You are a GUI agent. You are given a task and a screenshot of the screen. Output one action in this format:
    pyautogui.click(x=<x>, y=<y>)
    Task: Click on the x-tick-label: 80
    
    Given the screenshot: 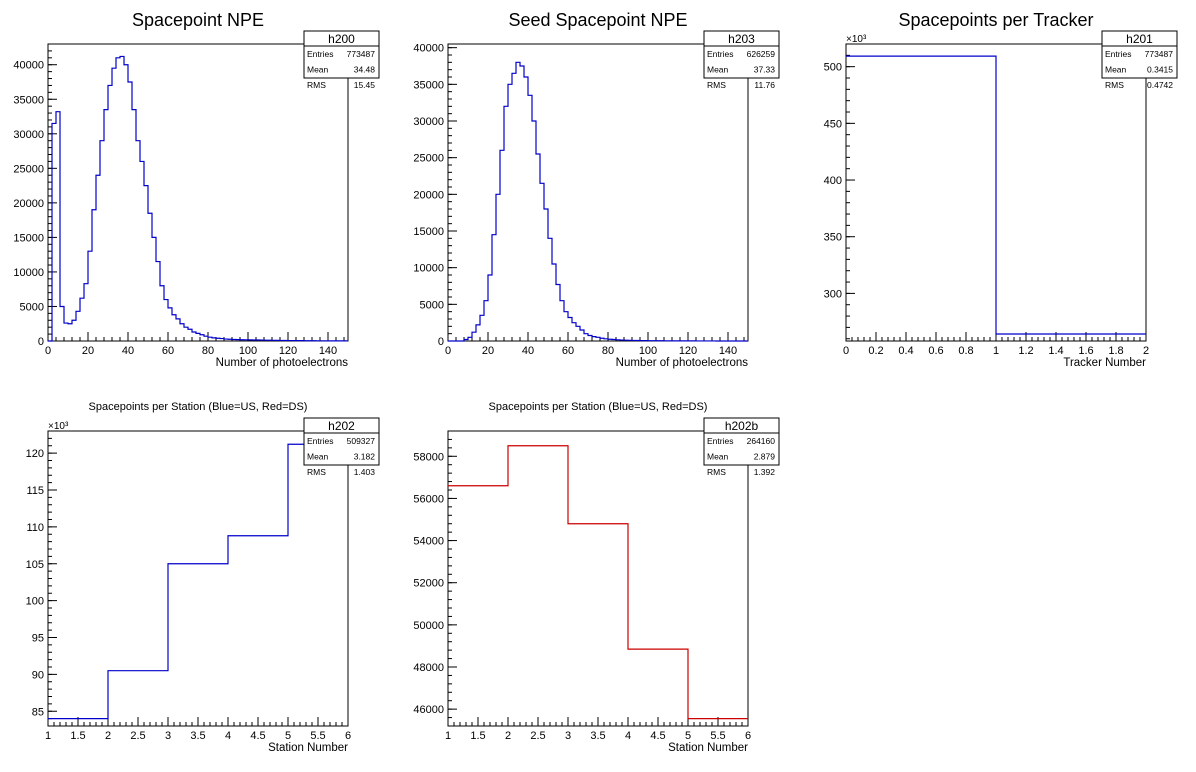 What is the action you would take?
    pyautogui.click(x=208, y=351)
    